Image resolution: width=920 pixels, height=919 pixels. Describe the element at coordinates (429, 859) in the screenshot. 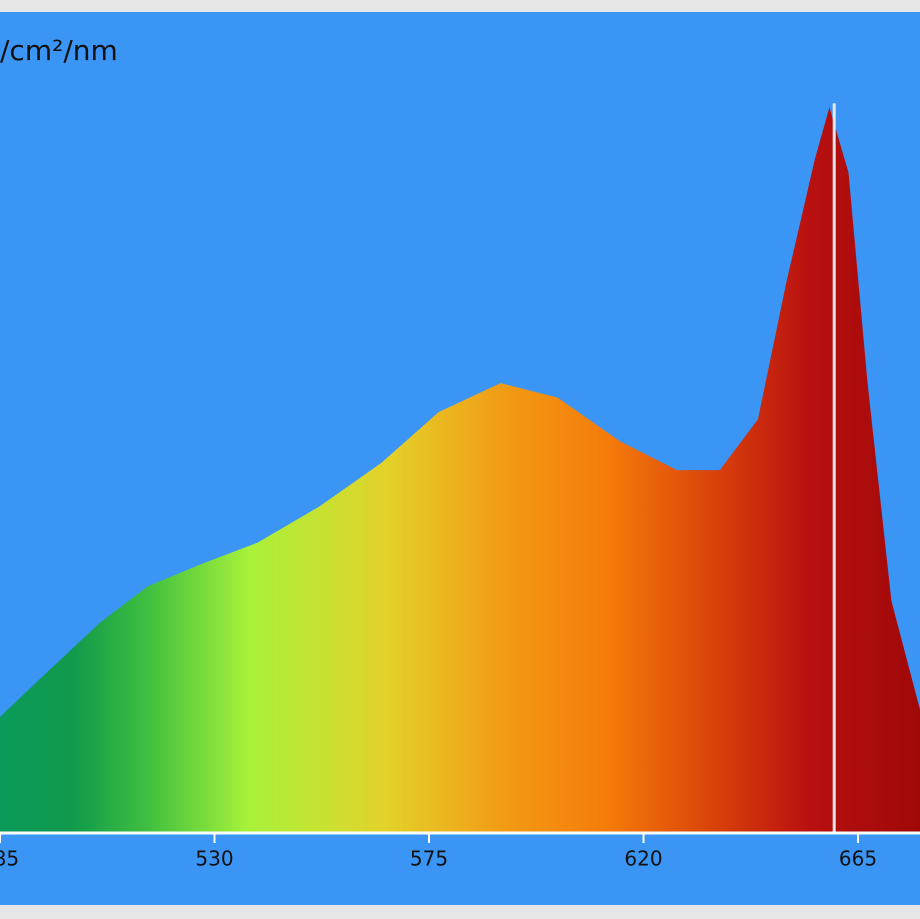

I see `x-tick-label: 575` at that location.